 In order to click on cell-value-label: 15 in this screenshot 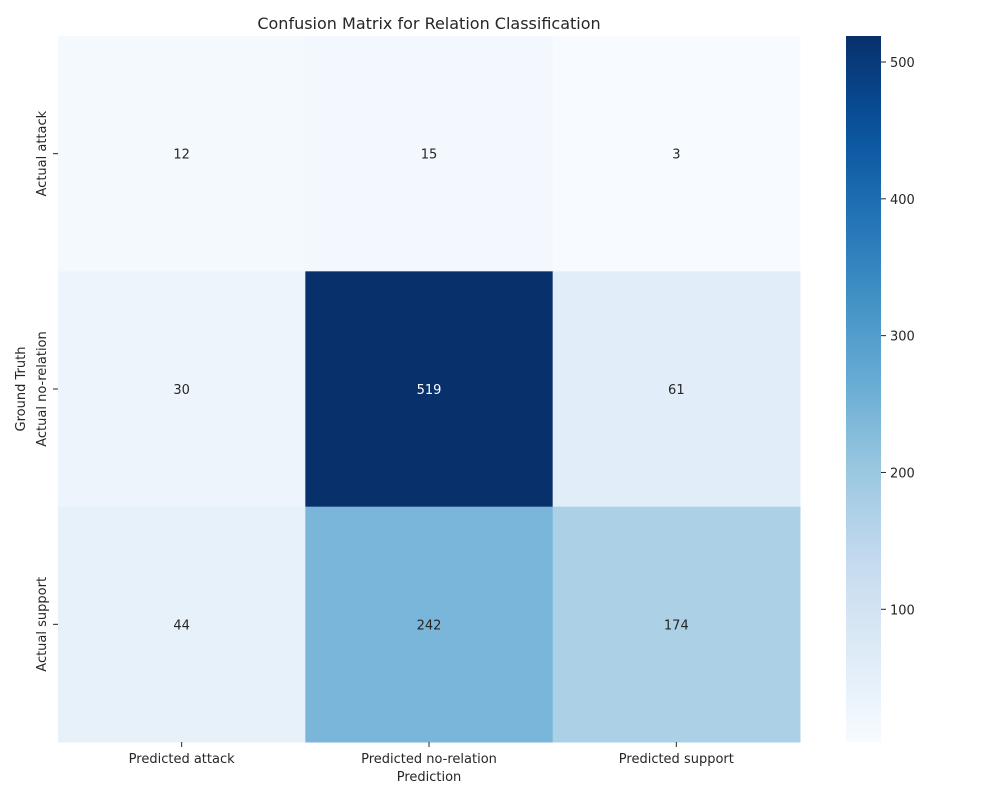, I will do `click(429, 155)`.